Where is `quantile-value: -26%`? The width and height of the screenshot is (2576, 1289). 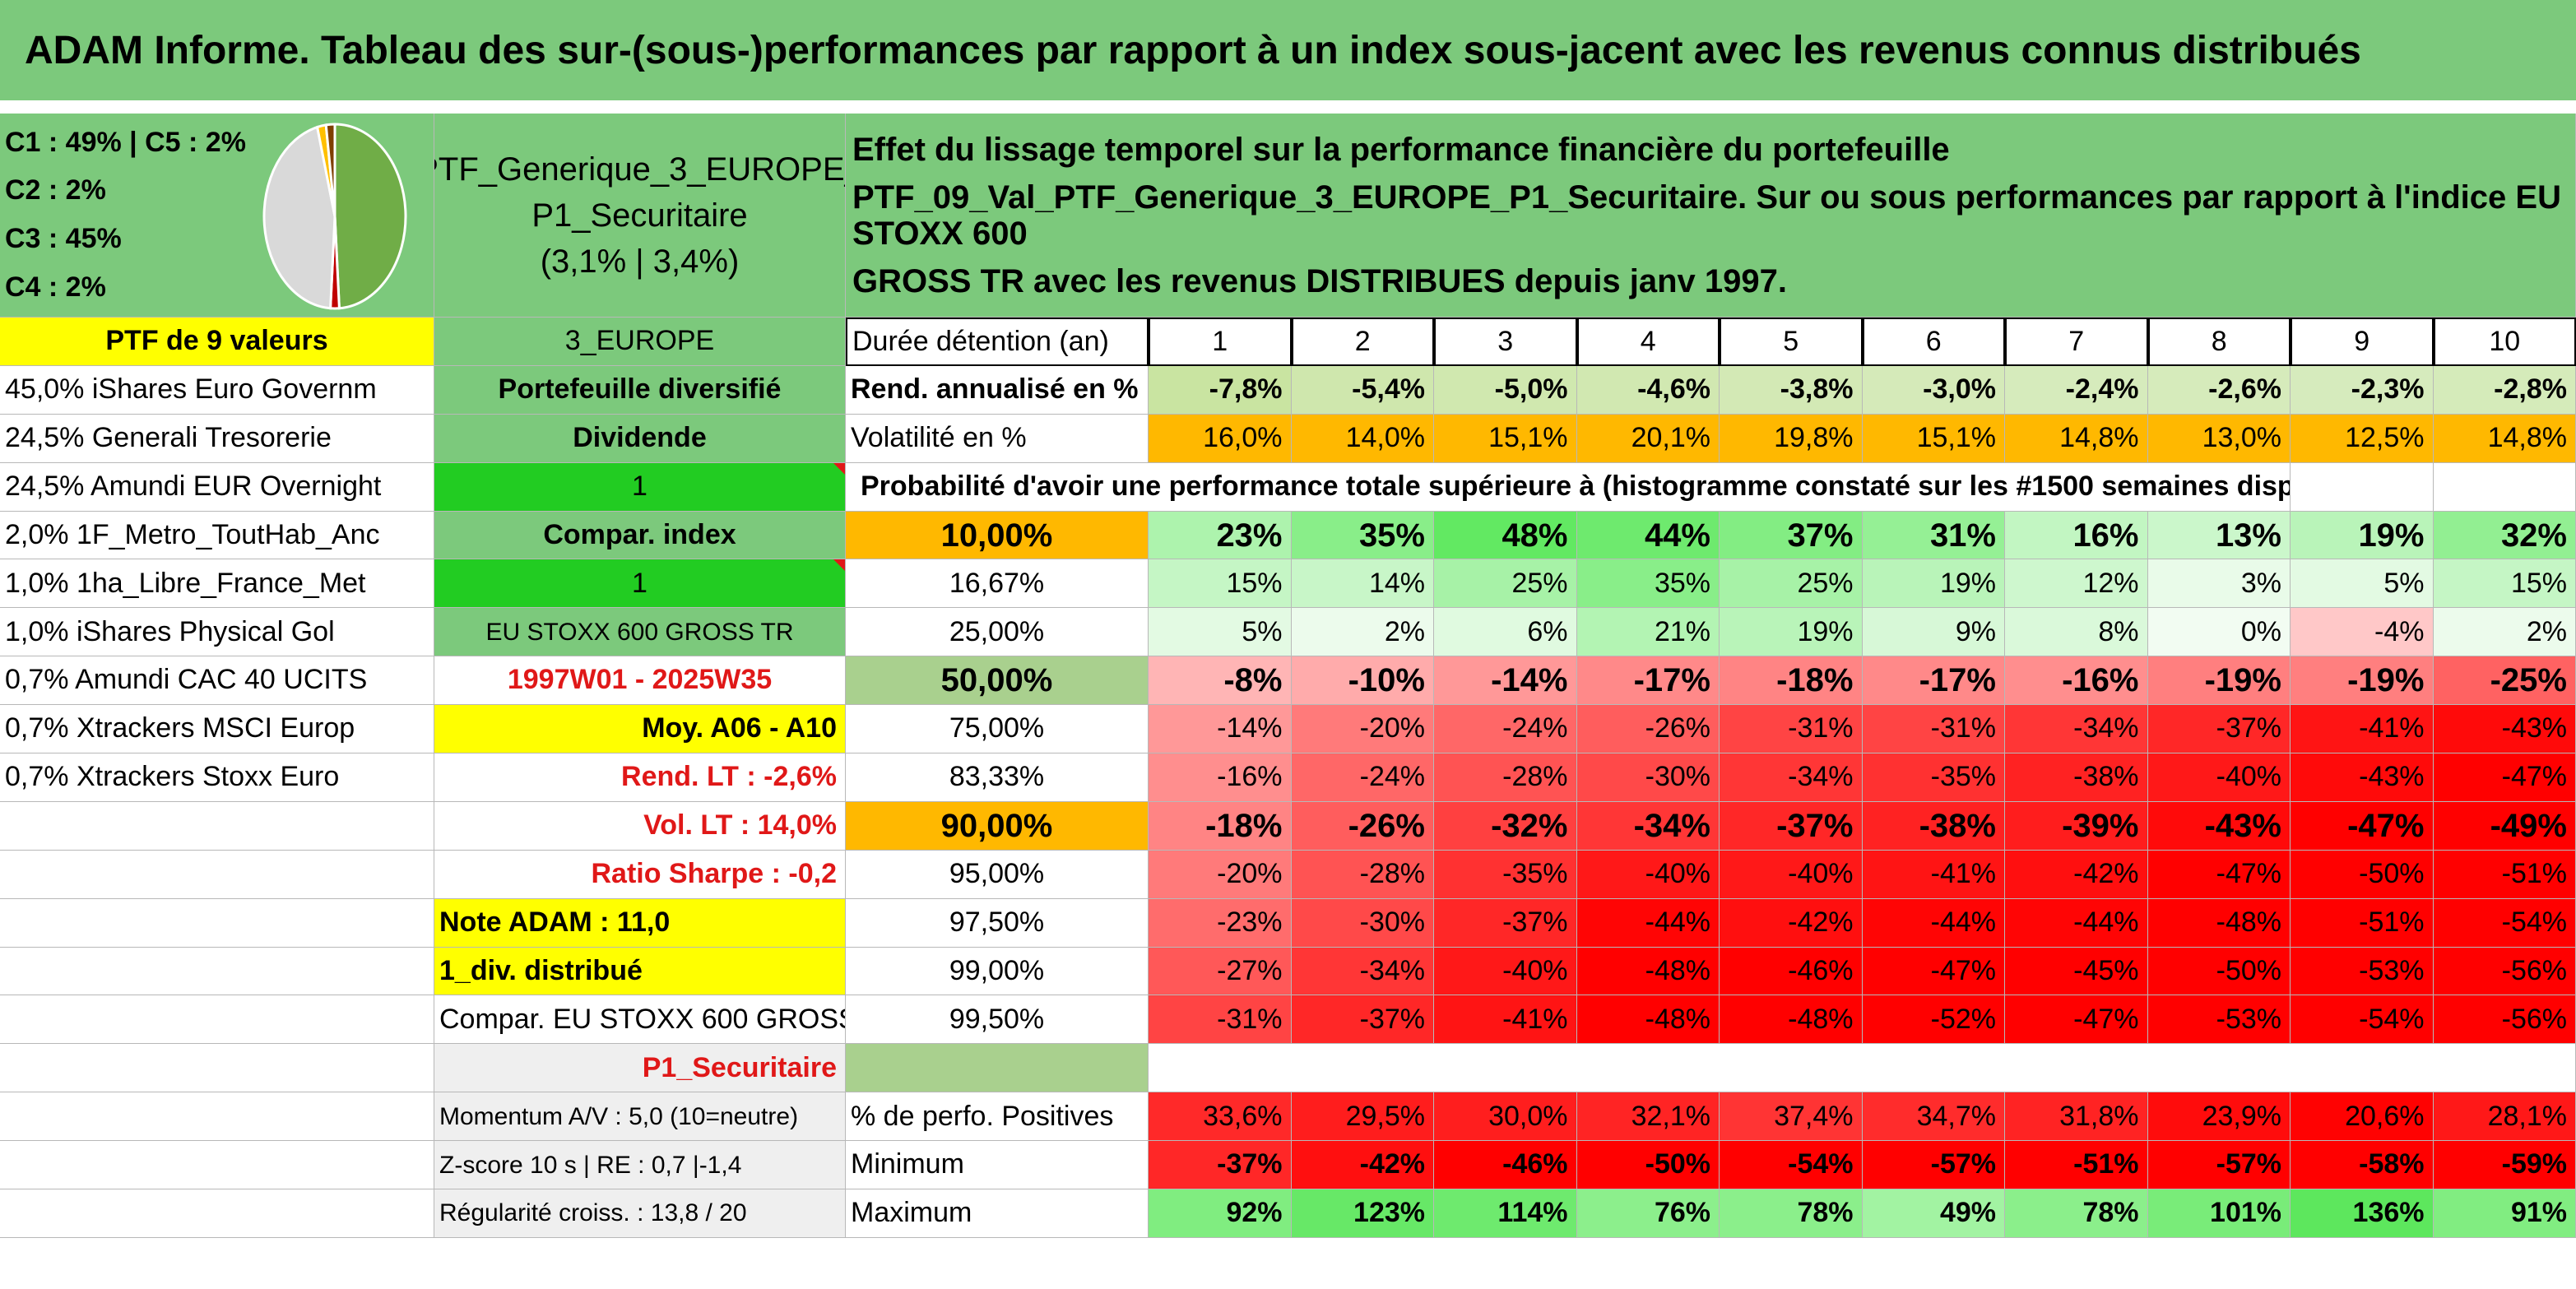 quantile-value: -26% is located at coordinates (1648, 729).